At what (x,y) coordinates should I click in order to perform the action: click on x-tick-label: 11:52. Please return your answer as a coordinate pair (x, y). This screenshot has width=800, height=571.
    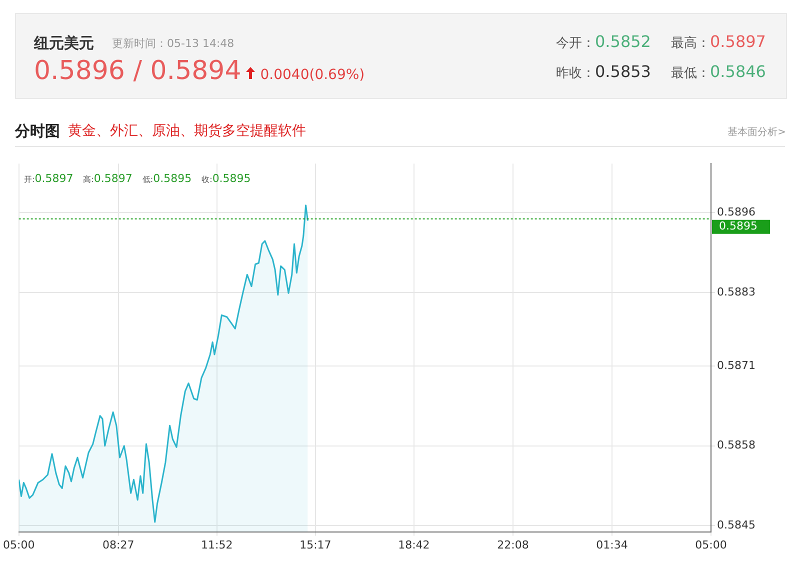
    Looking at the image, I should click on (217, 545).